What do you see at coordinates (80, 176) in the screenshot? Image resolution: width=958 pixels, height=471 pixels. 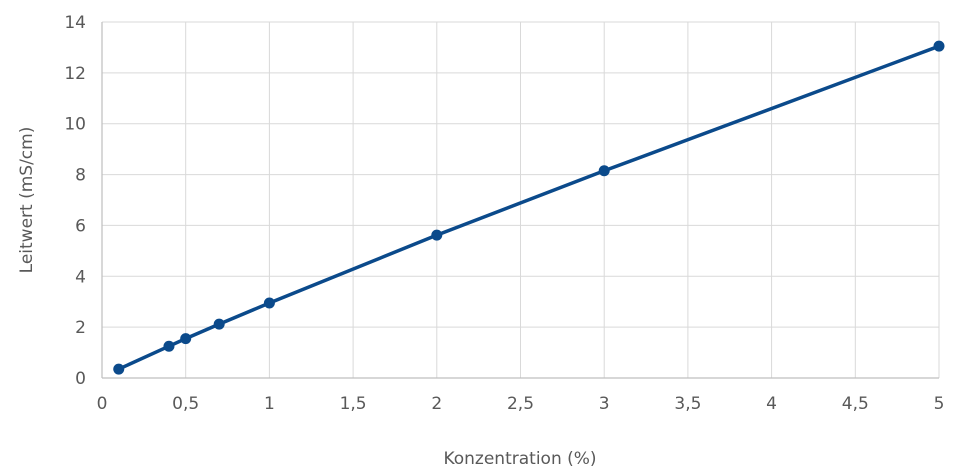 I see `y-tick-label: 8` at bounding box center [80, 176].